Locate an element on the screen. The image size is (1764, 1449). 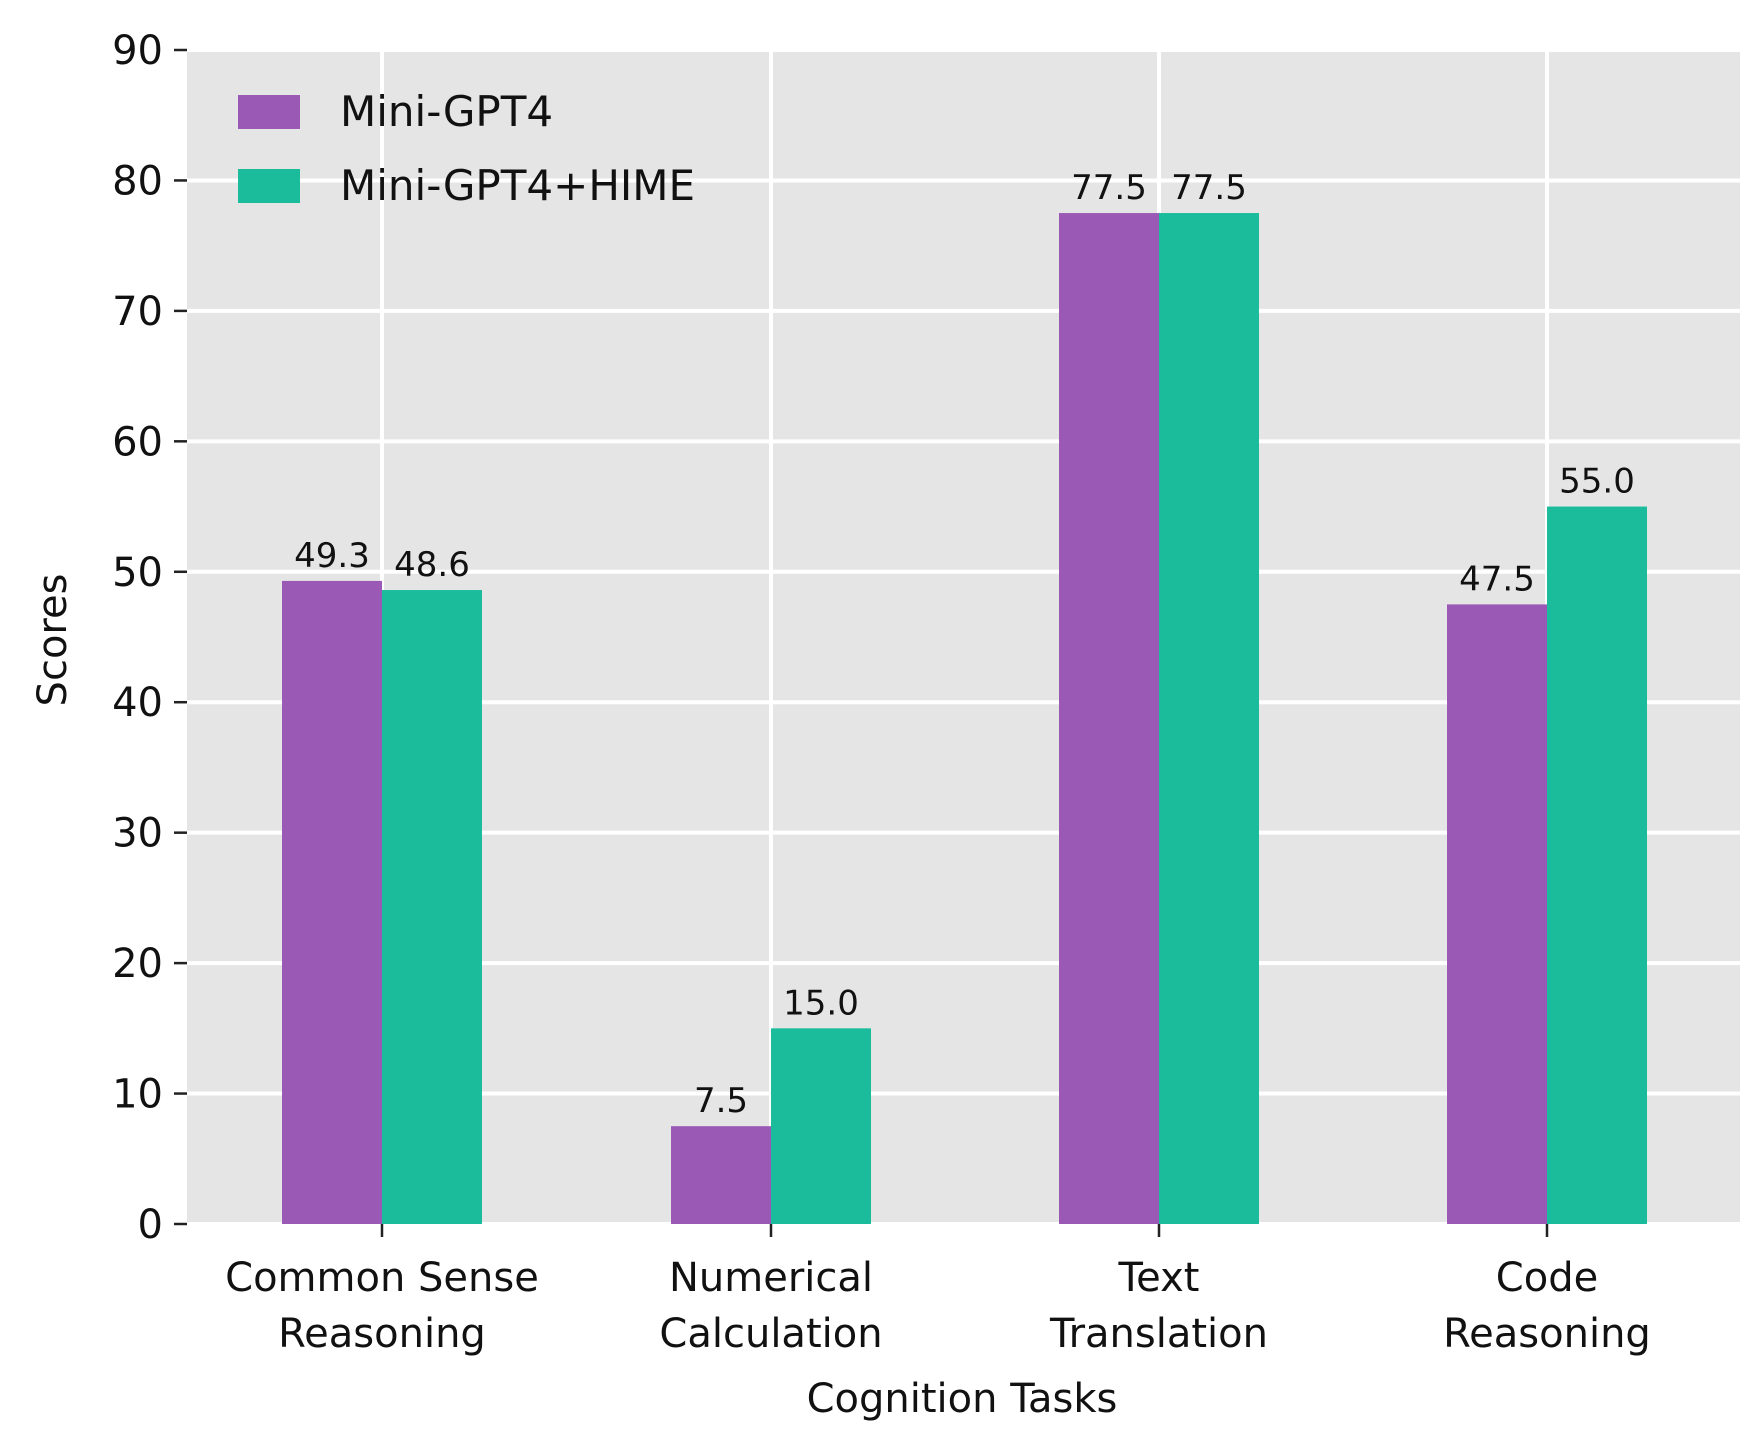
x-tick-label-line: Code is located at coordinates (1547, 1278).